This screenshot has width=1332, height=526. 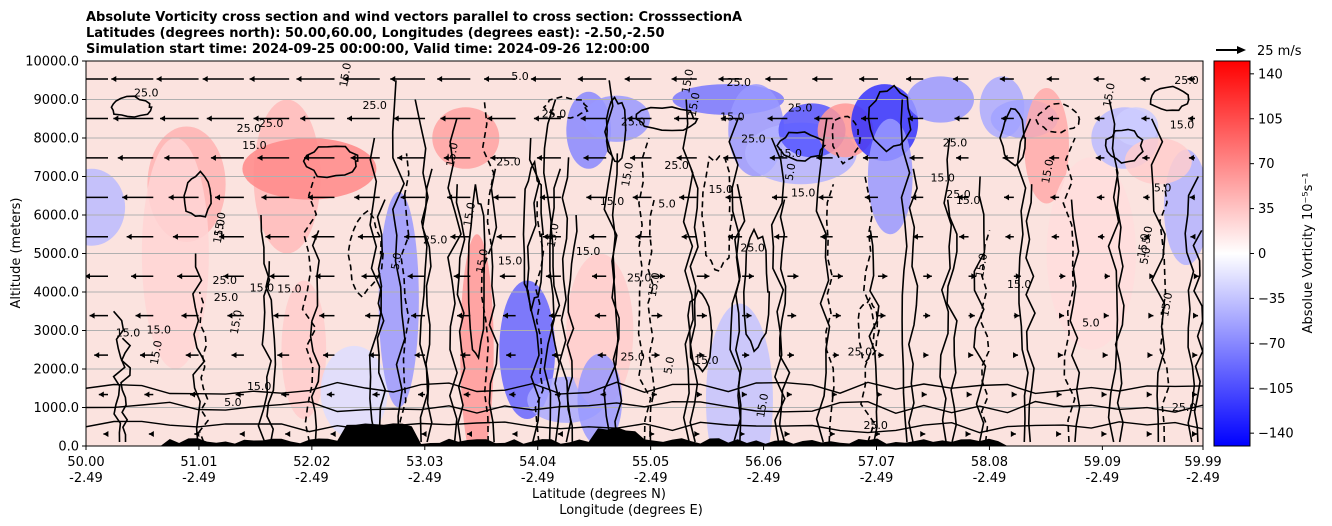 I want to click on colorbar-label: Absolue Vorticity 10⁻⁵s⁻¹, so click(x=1308, y=253).